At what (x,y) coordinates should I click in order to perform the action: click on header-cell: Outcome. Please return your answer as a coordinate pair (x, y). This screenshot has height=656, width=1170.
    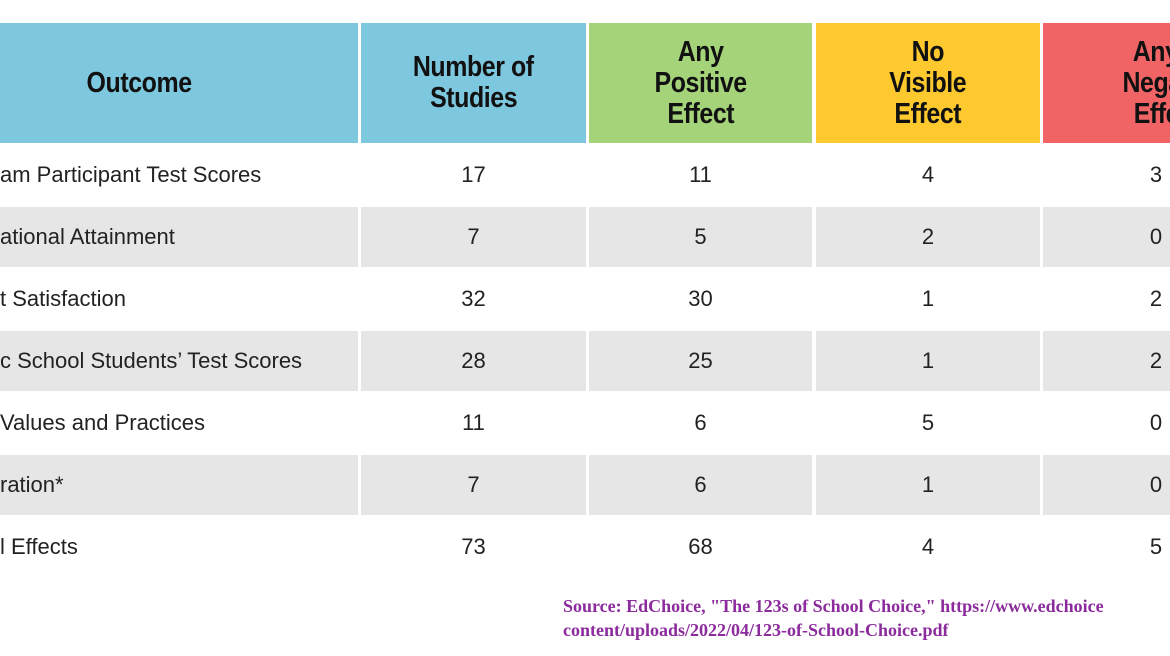
    Looking at the image, I should click on (179, 83).